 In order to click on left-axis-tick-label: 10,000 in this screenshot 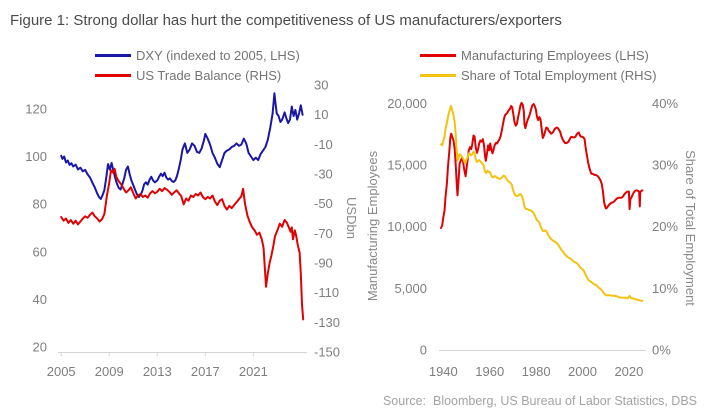, I will do `click(407, 226)`.